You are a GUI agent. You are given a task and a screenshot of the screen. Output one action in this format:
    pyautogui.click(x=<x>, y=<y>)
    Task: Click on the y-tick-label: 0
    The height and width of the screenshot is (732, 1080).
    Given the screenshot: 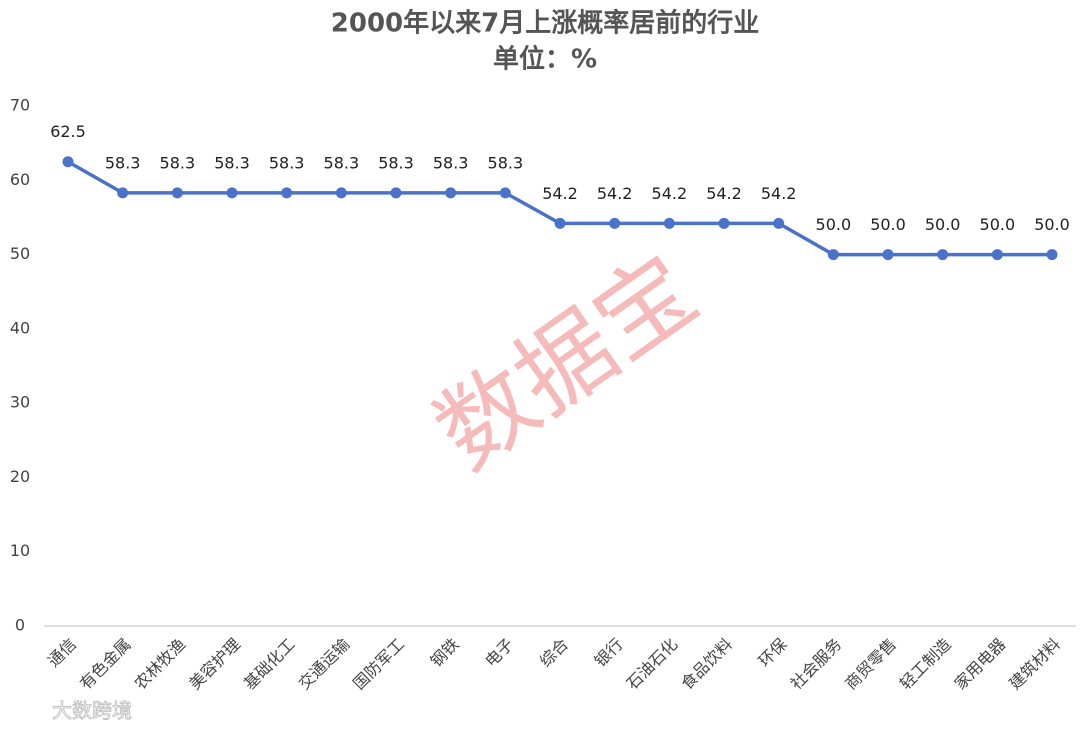 What is the action you would take?
    pyautogui.click(x=20, y=625)
    